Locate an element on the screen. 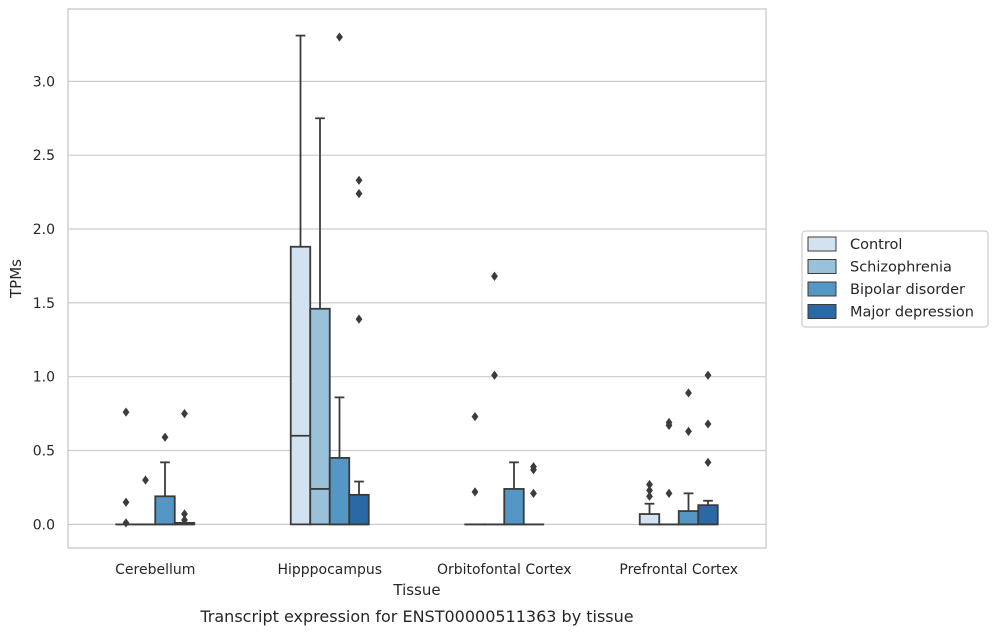  y-axis-label: TPMs is located at coordinates (16, 279).